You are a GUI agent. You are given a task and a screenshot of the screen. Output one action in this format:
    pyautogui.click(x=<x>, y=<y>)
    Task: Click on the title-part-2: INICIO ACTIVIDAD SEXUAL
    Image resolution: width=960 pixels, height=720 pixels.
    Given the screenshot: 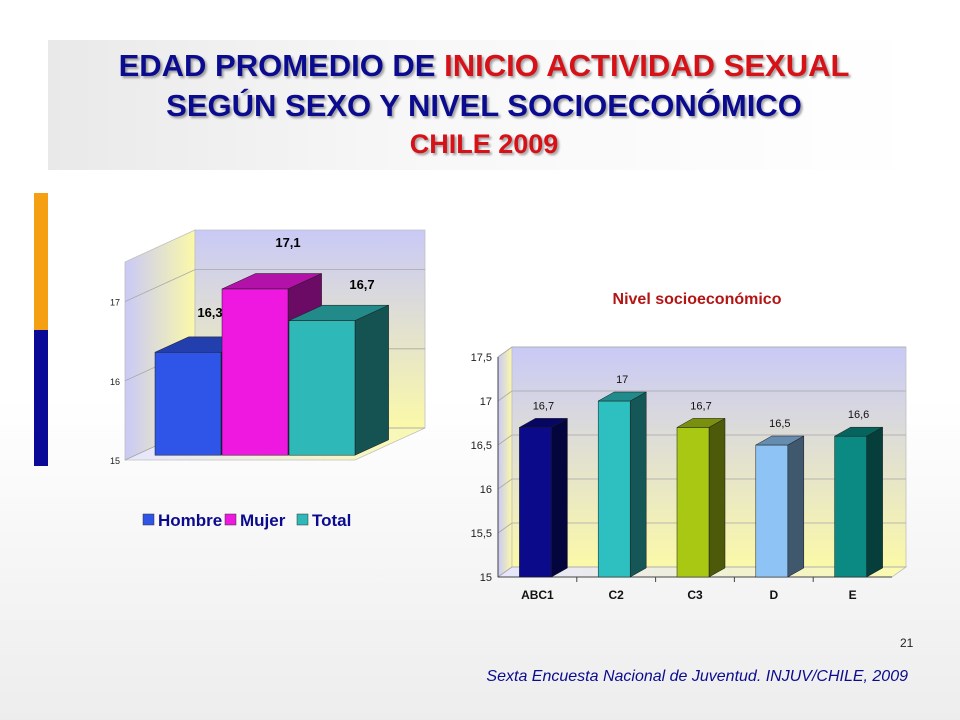 What is the action you would take?
    pyautogui.click(x=647, y=65)
    